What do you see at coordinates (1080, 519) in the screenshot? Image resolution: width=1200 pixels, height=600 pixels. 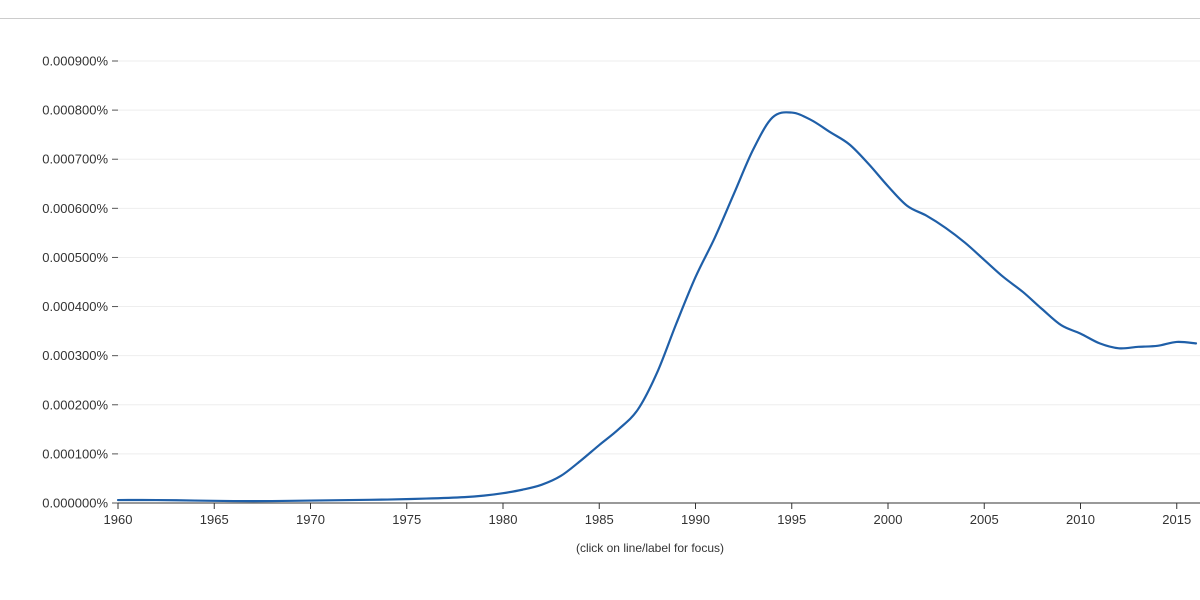 I see `x-tick-label: 2010` at bounding box center [1080, 519].